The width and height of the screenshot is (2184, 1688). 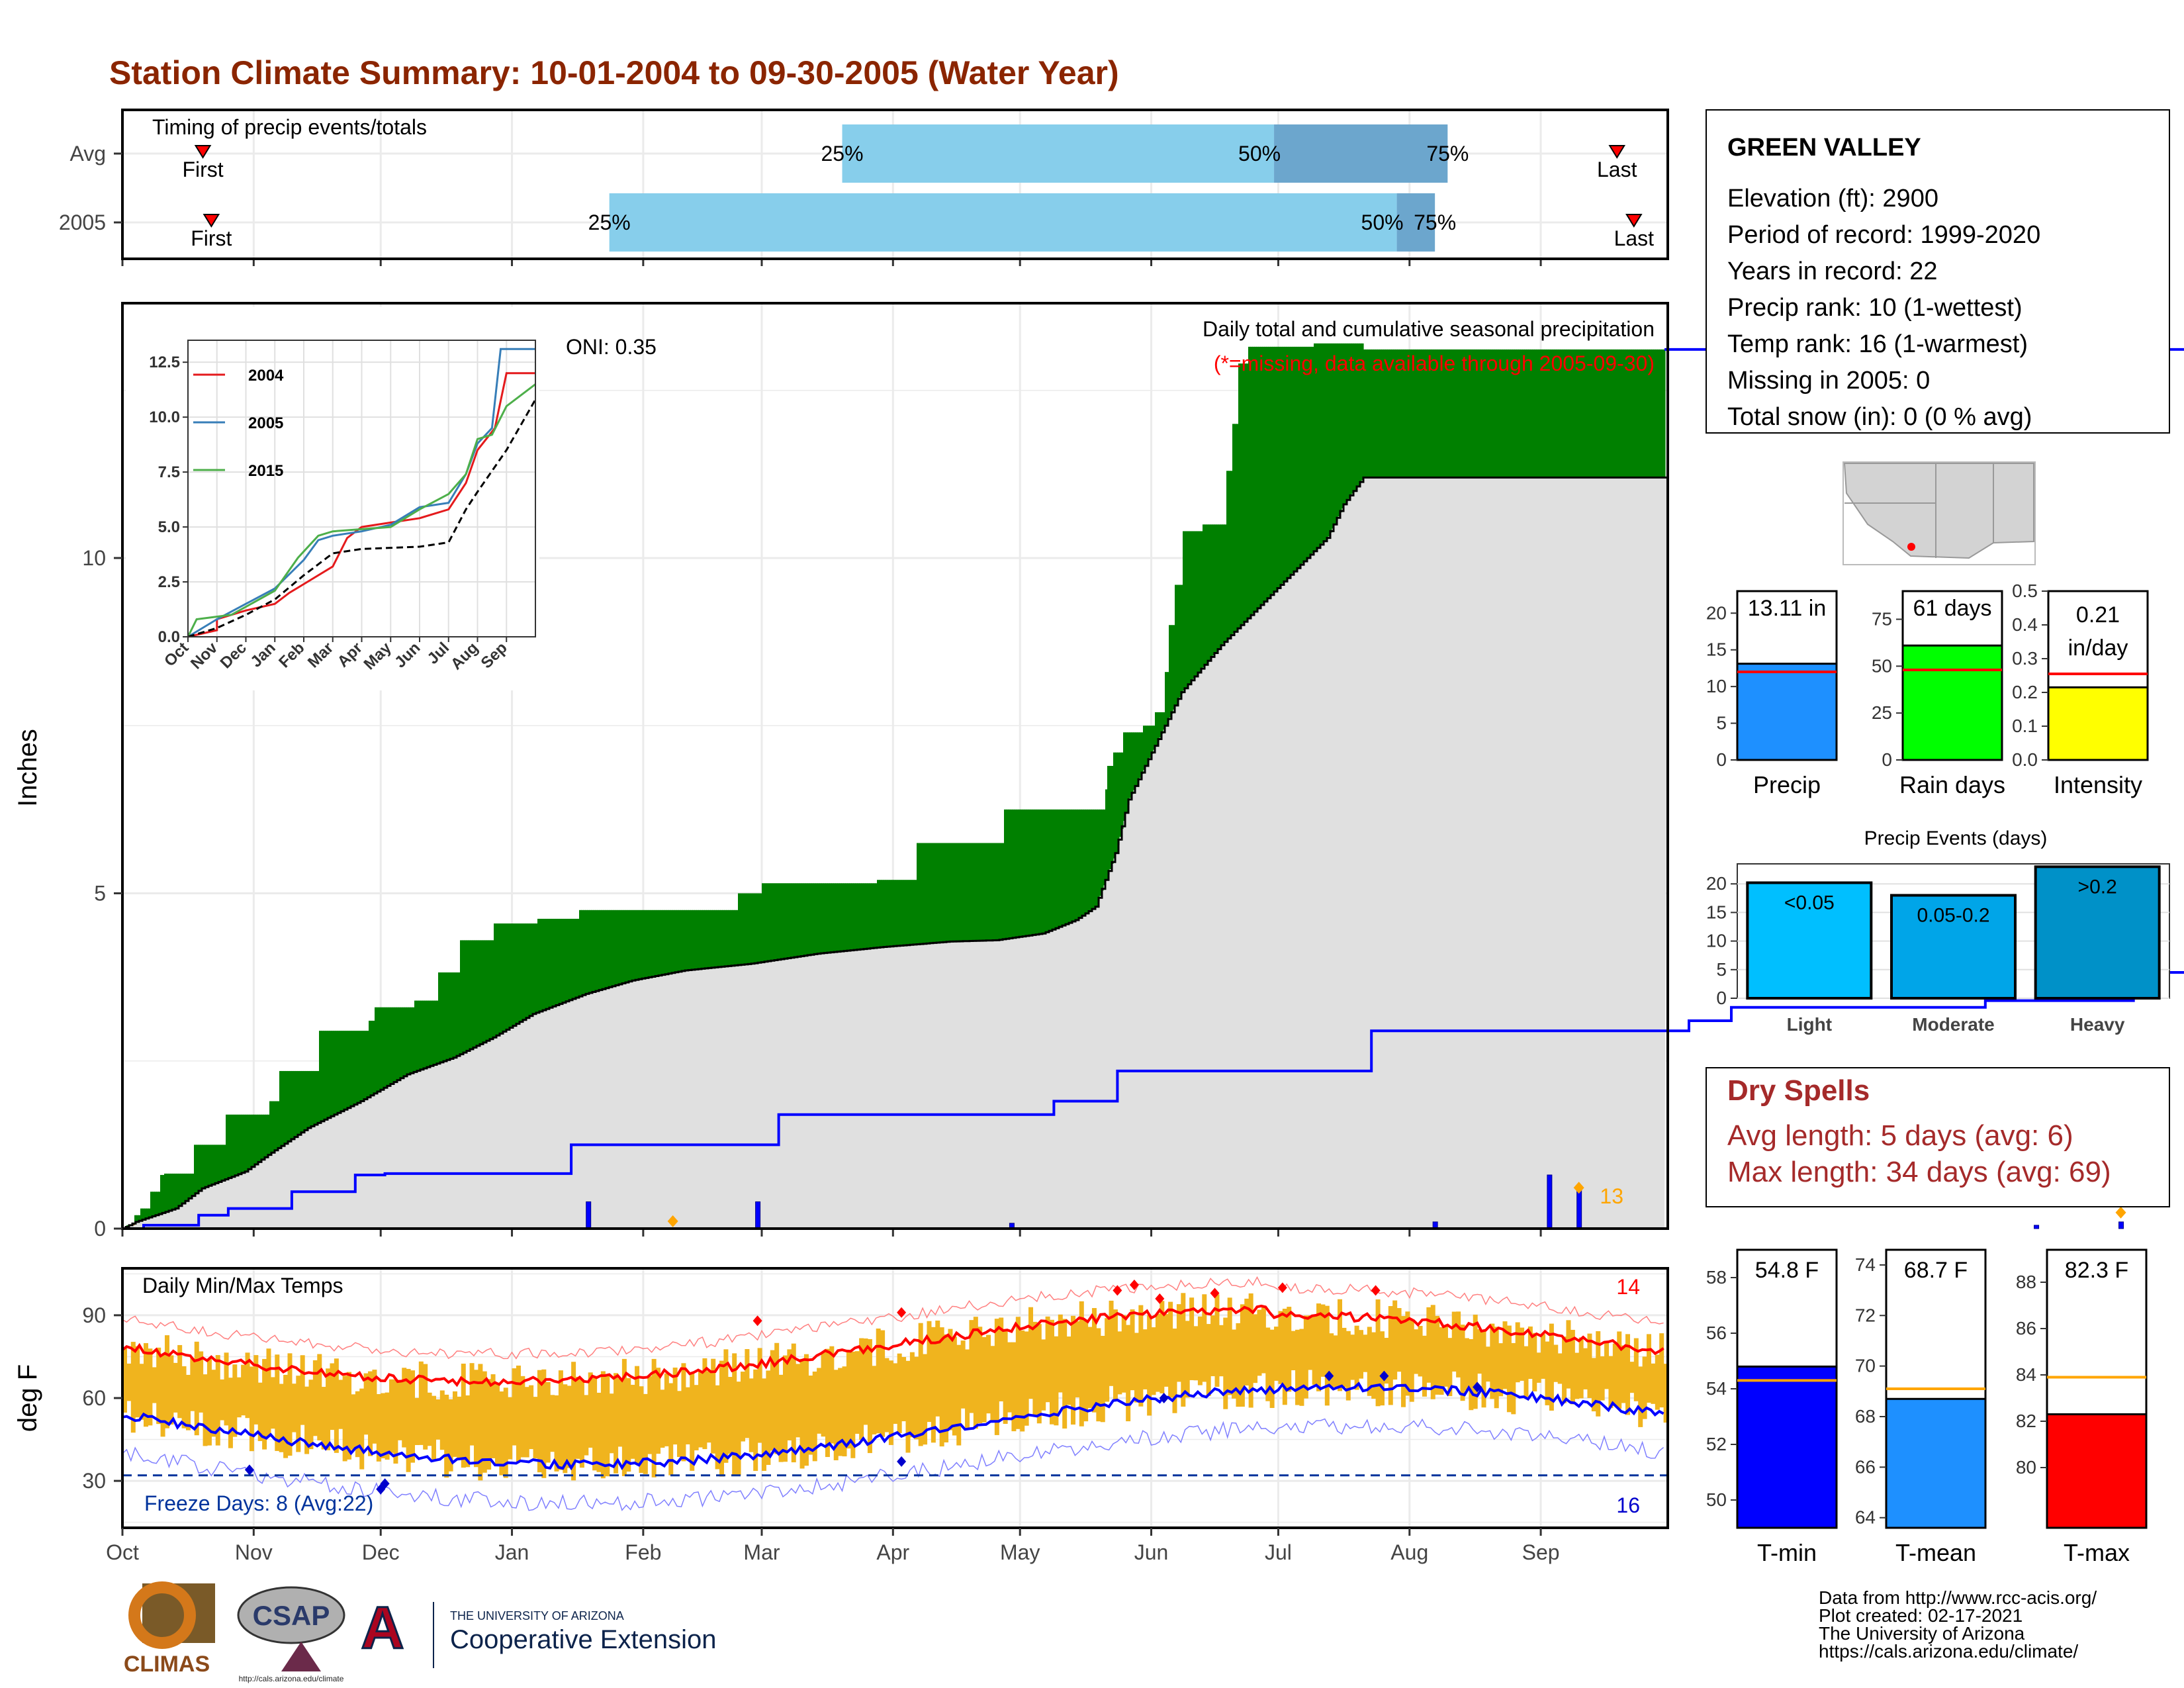 I want to click on record-high-marker, so click(x=1215, y=1293).